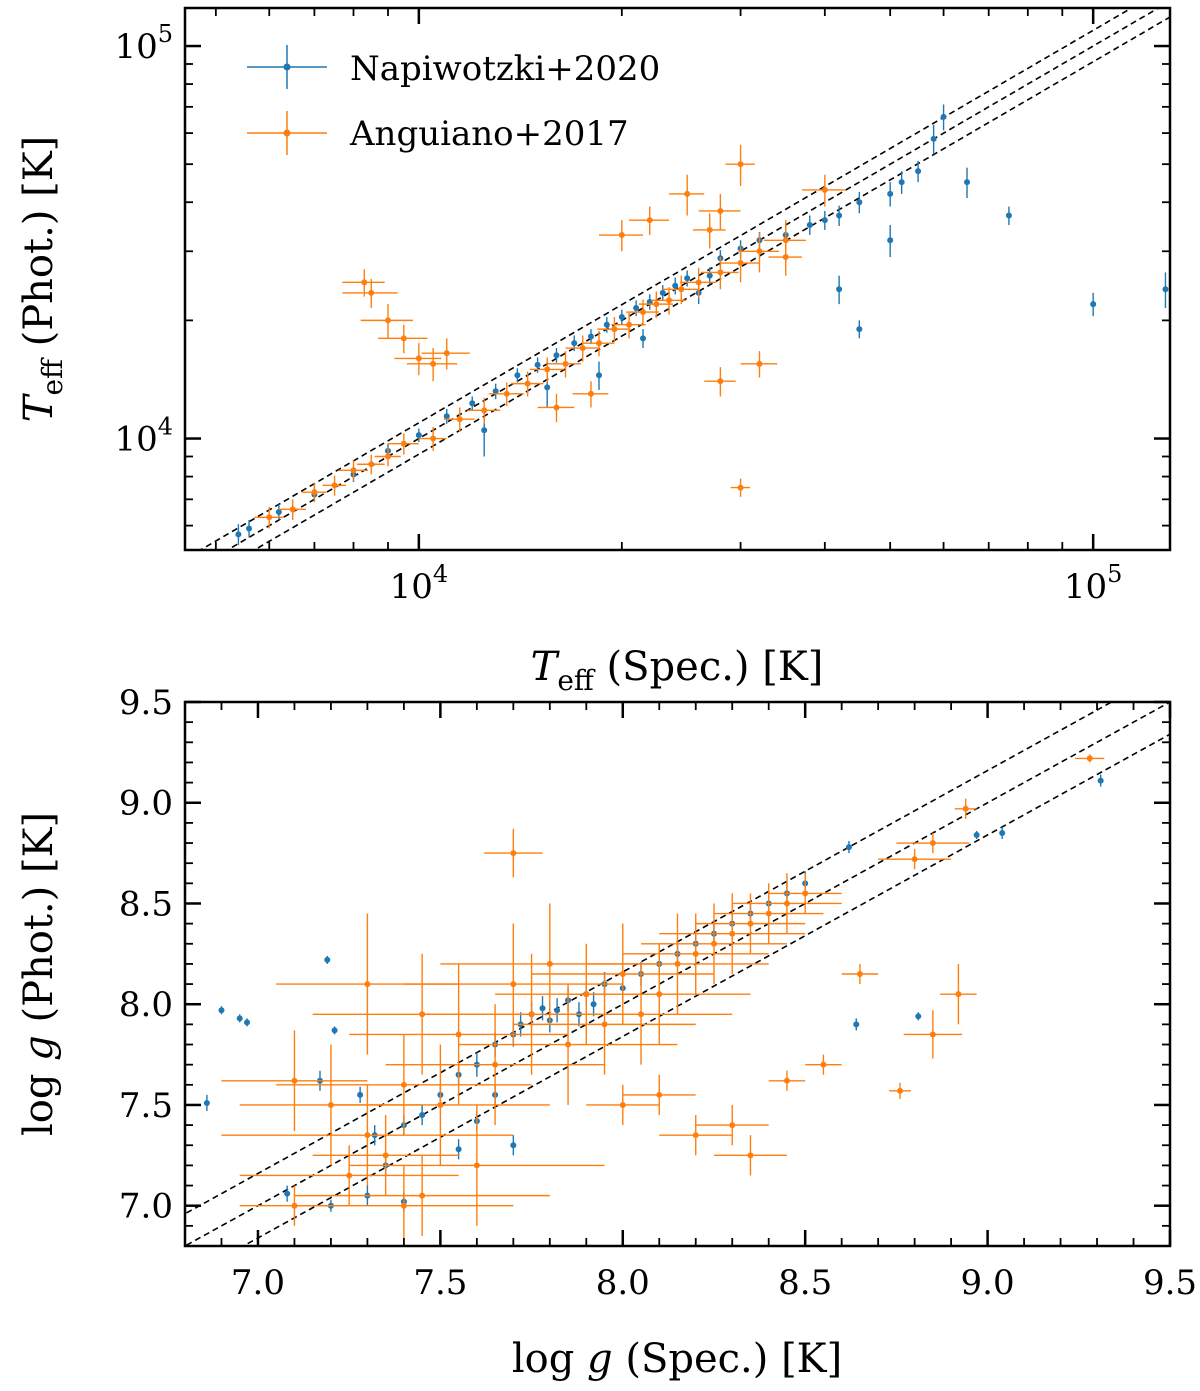 This screenshot has width=1200, height=1391. Describe the element at coordinates (453, 100) in the screenshot. I see `legend: Napiwotzki+2020 Anguiano+2017` at that location.